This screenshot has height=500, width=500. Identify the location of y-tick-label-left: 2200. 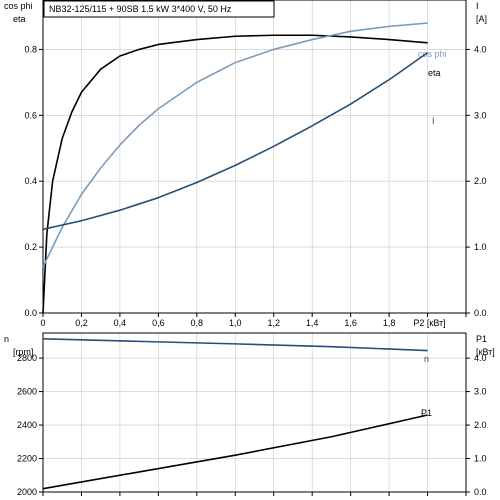
(27, 459).